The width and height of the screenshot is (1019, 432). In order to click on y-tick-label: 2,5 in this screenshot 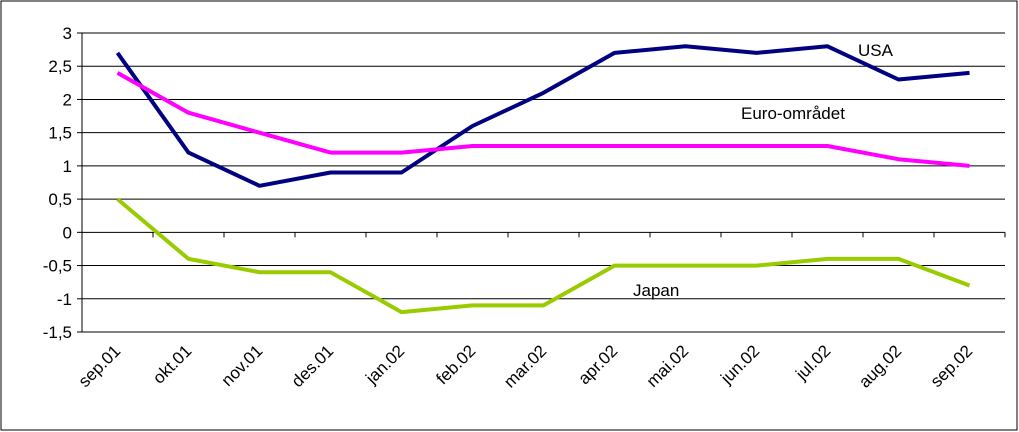, I will do `click(60, 66)`.